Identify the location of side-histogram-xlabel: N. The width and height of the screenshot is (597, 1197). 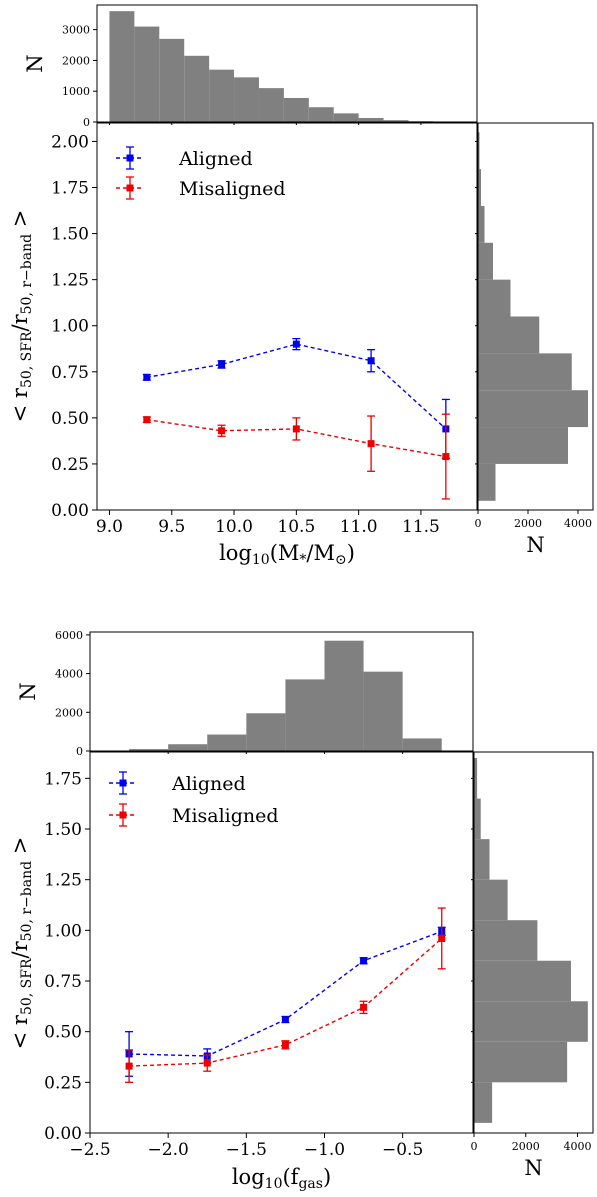
(533, 1168).